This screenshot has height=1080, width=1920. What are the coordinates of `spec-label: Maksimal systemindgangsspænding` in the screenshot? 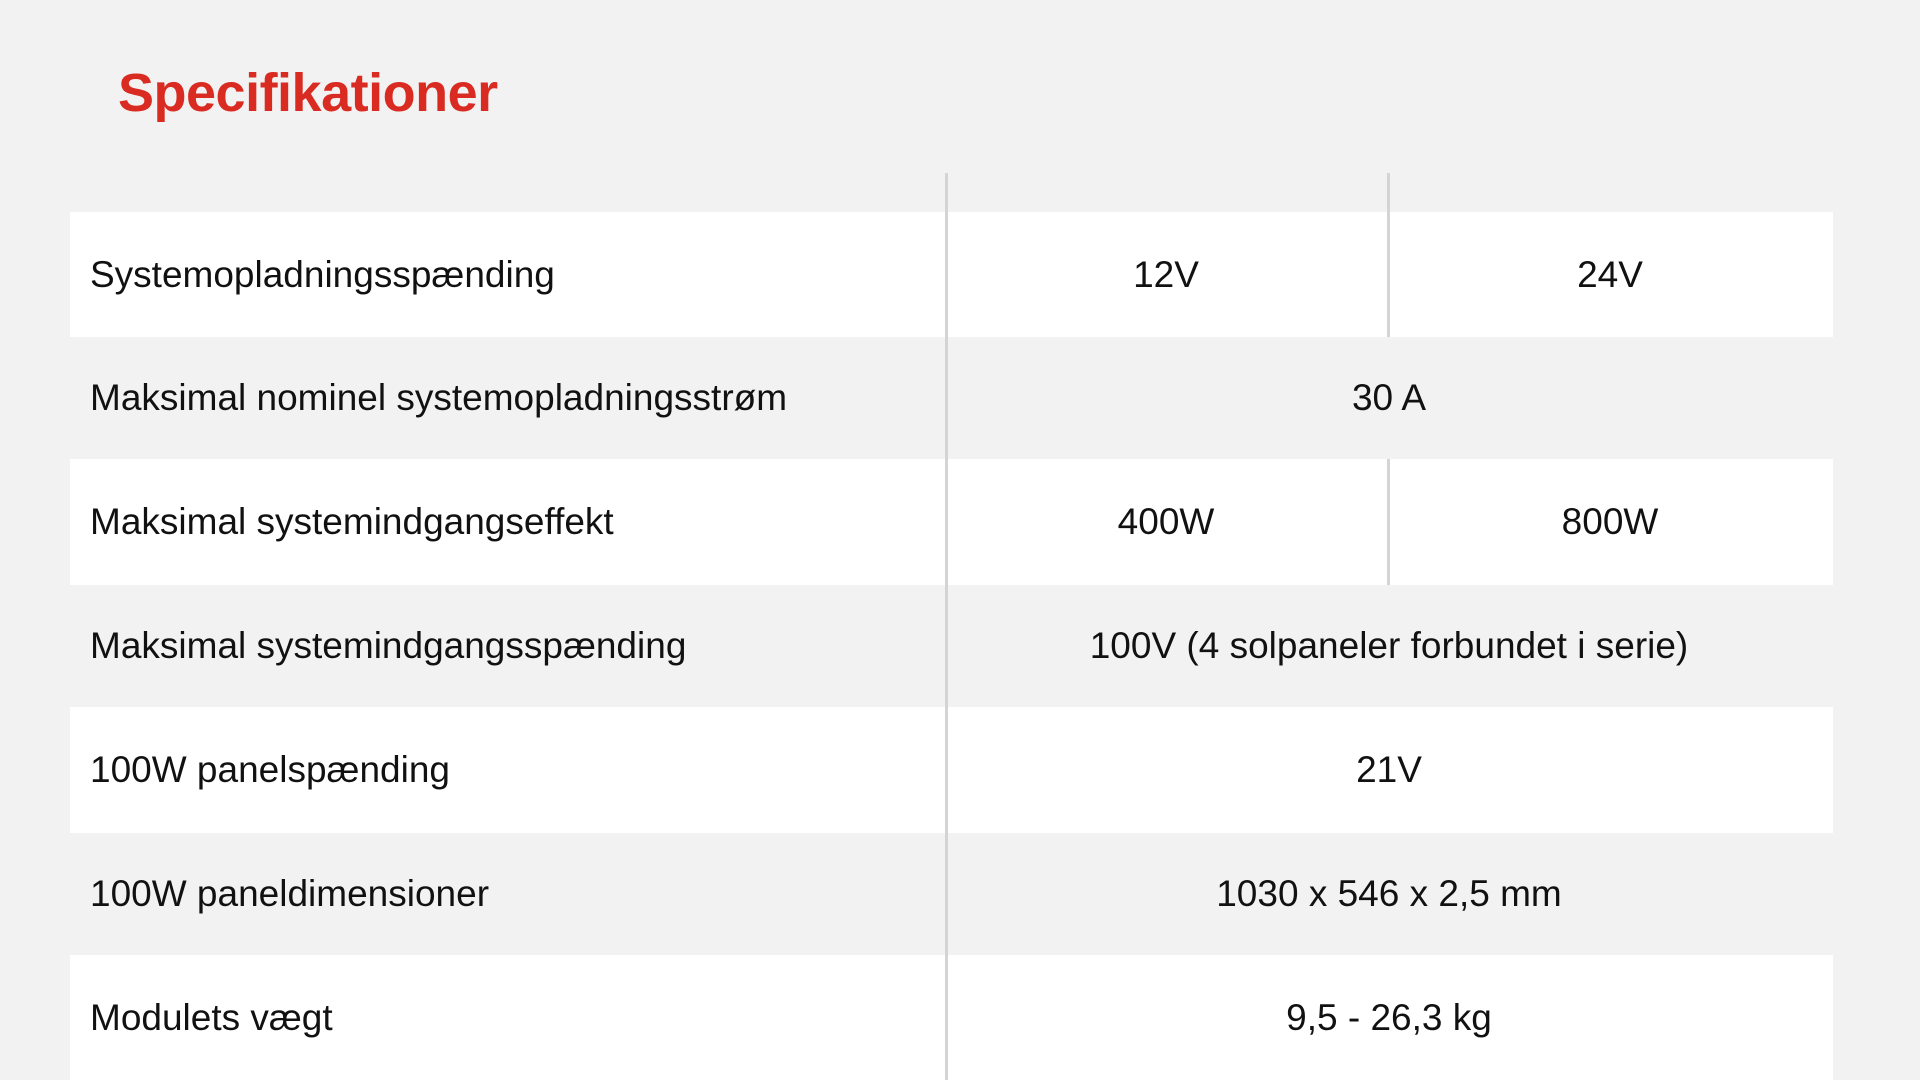 It's located at (388, 645).